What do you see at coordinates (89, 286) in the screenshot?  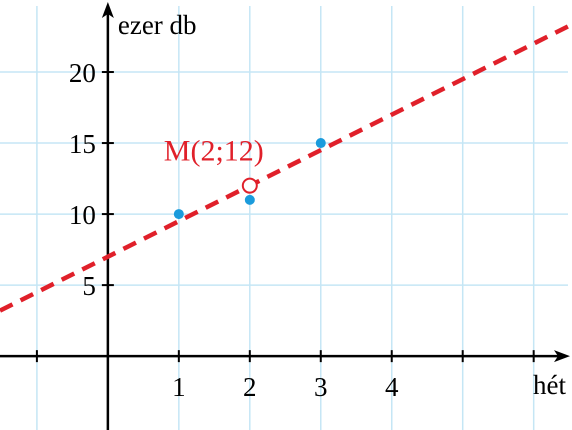 I see `y-tick-label: 5` at bounding box center [89, 286].